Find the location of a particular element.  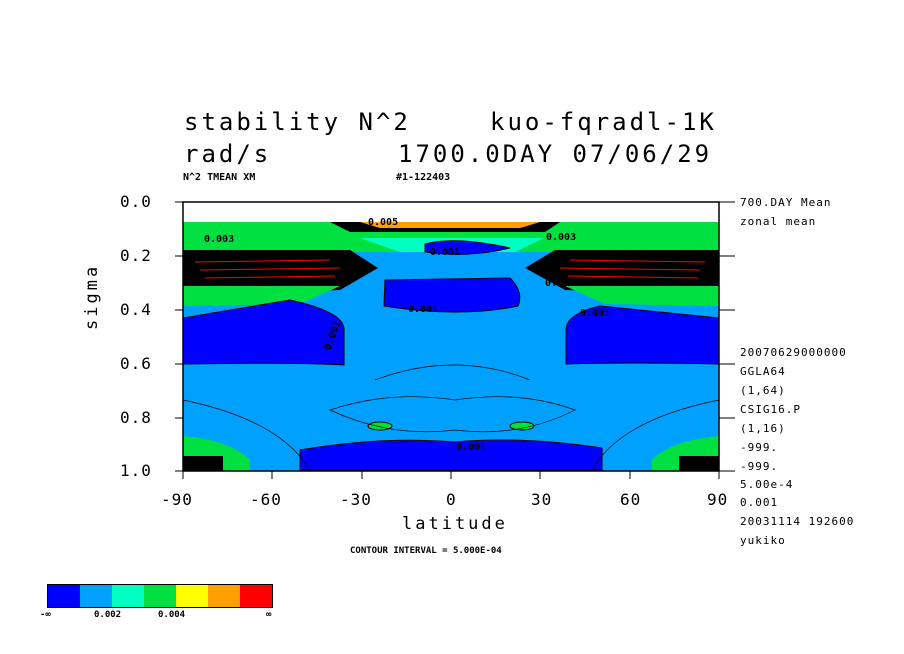

x-axis-title: latitude is located at coordinates (455, 524).